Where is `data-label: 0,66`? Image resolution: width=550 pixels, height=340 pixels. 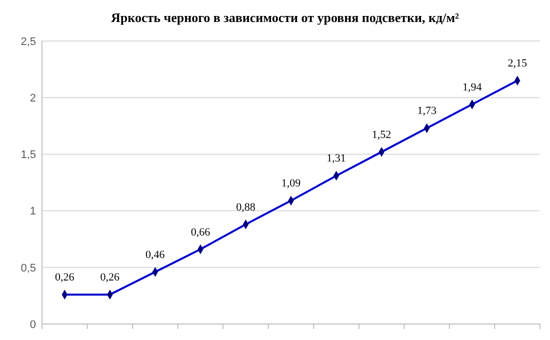 data-label: 0,66 is located at coordinates (200, 232).